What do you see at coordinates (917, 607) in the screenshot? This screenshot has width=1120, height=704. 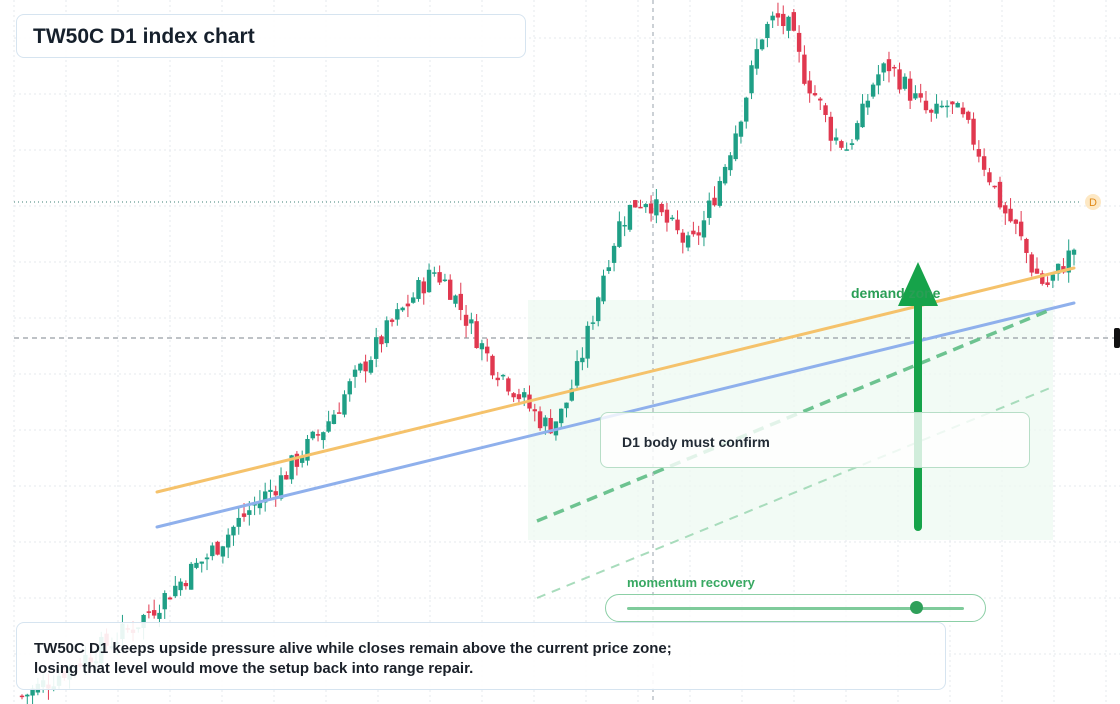 I see `momentum-knob` at bounding box center [917, 607].